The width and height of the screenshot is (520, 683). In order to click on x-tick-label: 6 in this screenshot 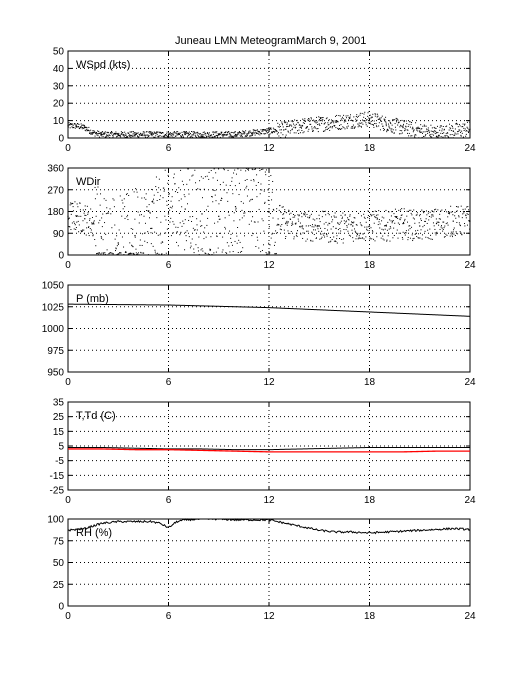, I will do `click(169, 148)`.